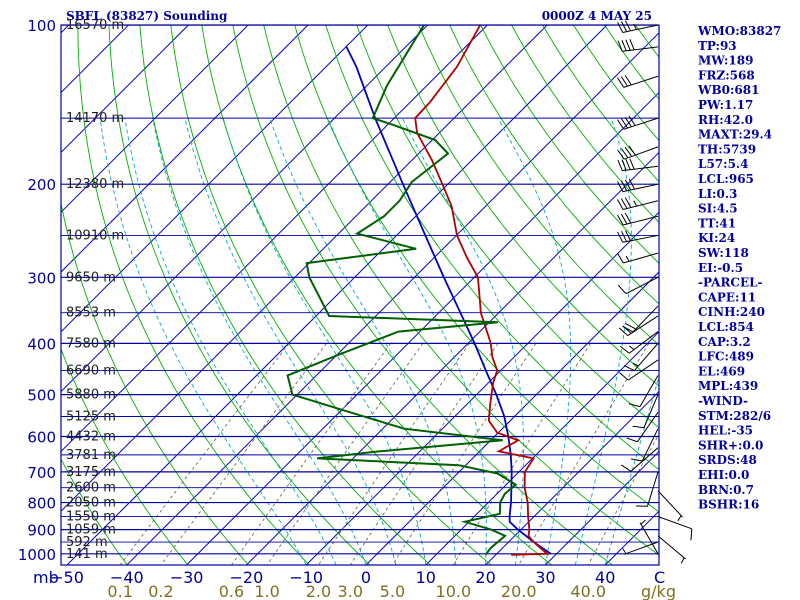 This screenshot has height=600, width=800. I want to click on index-line: PW:1.17, so click(725, 105).